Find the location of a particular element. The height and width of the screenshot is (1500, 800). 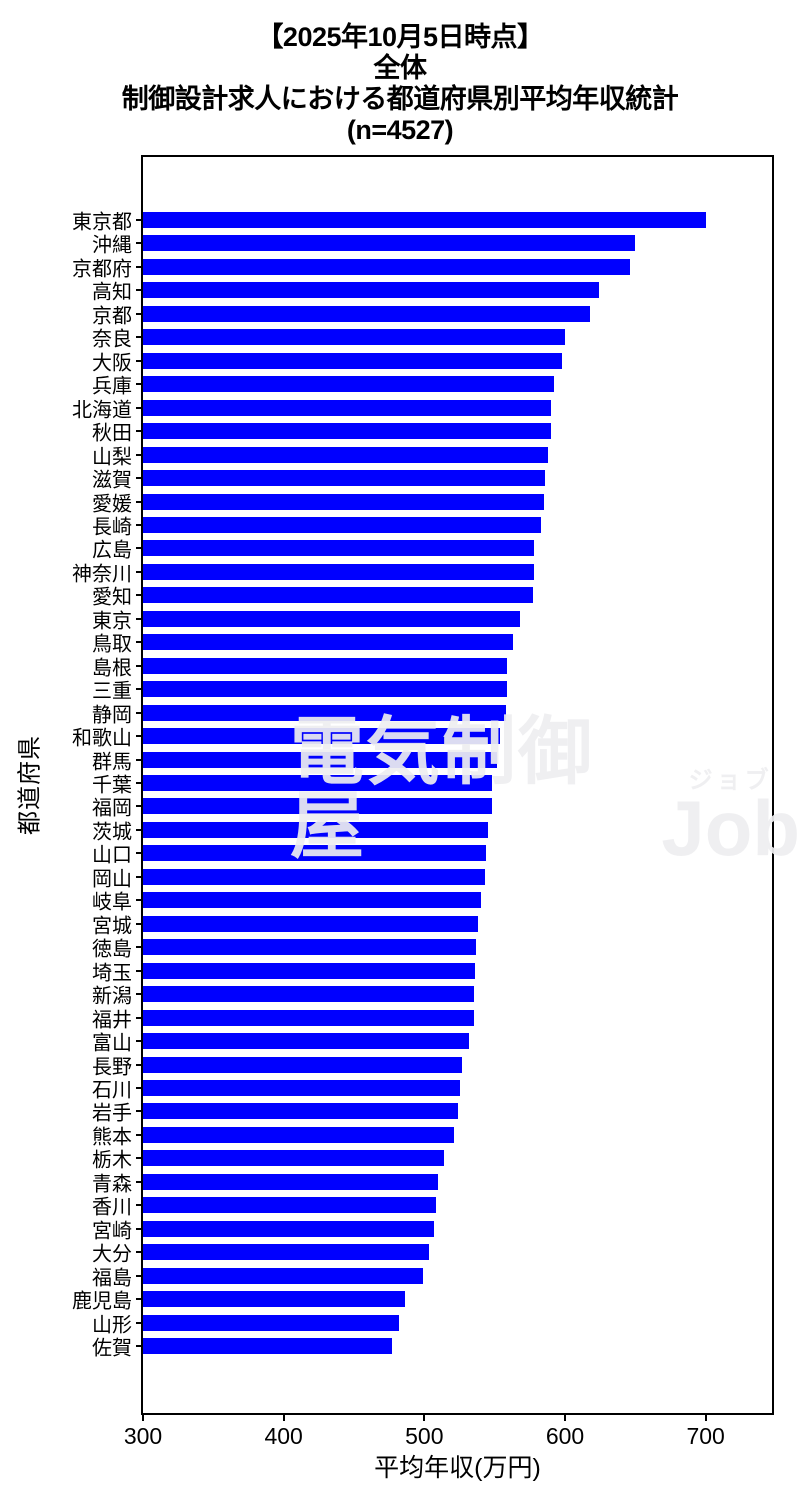

bar-島根 is located at coordinates (325, 665).